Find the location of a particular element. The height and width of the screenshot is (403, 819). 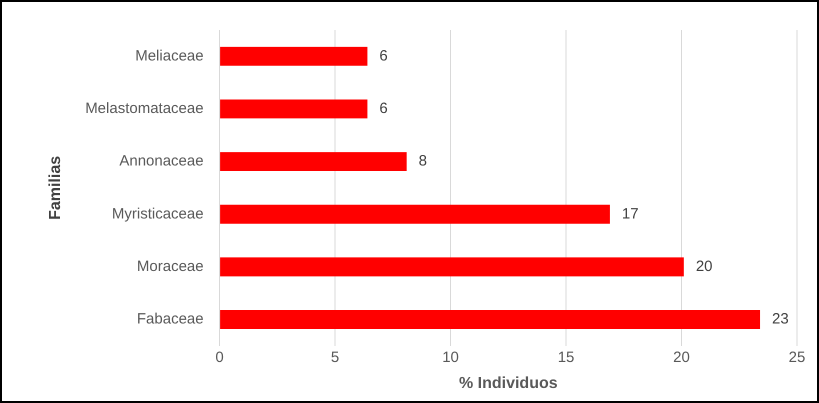

x-axis-title: % Individuos is located at coordinates (508, 383).